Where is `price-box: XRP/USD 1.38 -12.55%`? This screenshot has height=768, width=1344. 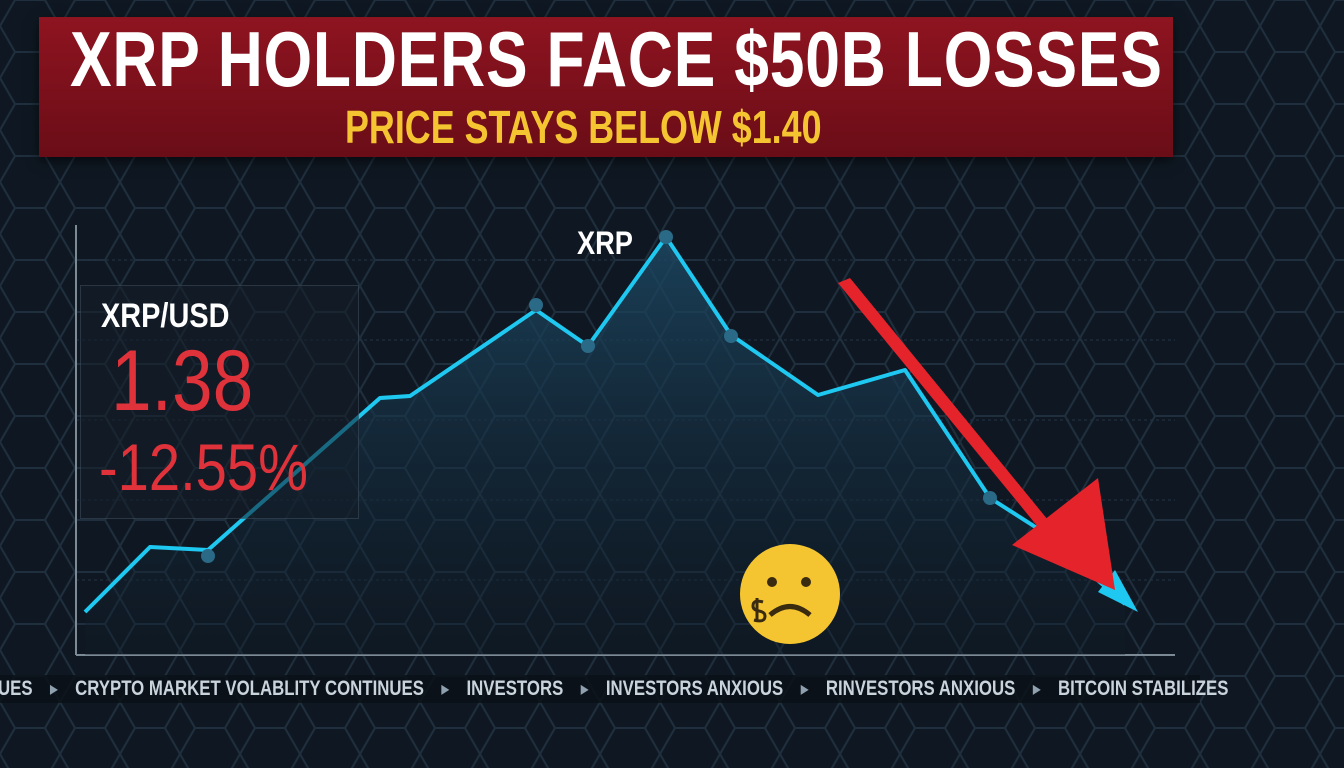
price-box: XRP/USD 1.38 -12.55% is located at coordinates (219, 402).